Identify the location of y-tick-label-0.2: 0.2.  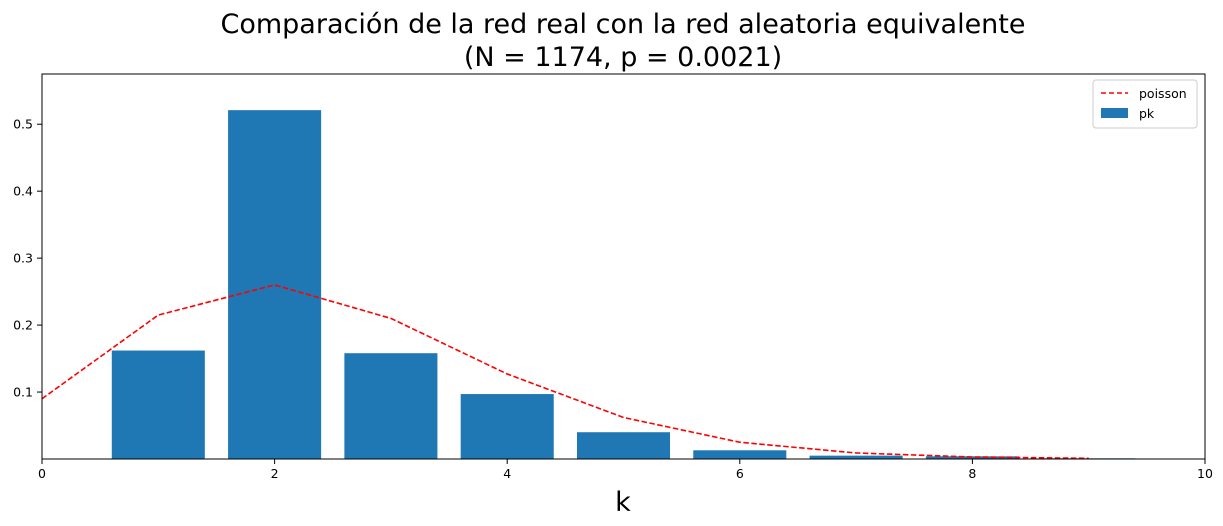
(23, 325).